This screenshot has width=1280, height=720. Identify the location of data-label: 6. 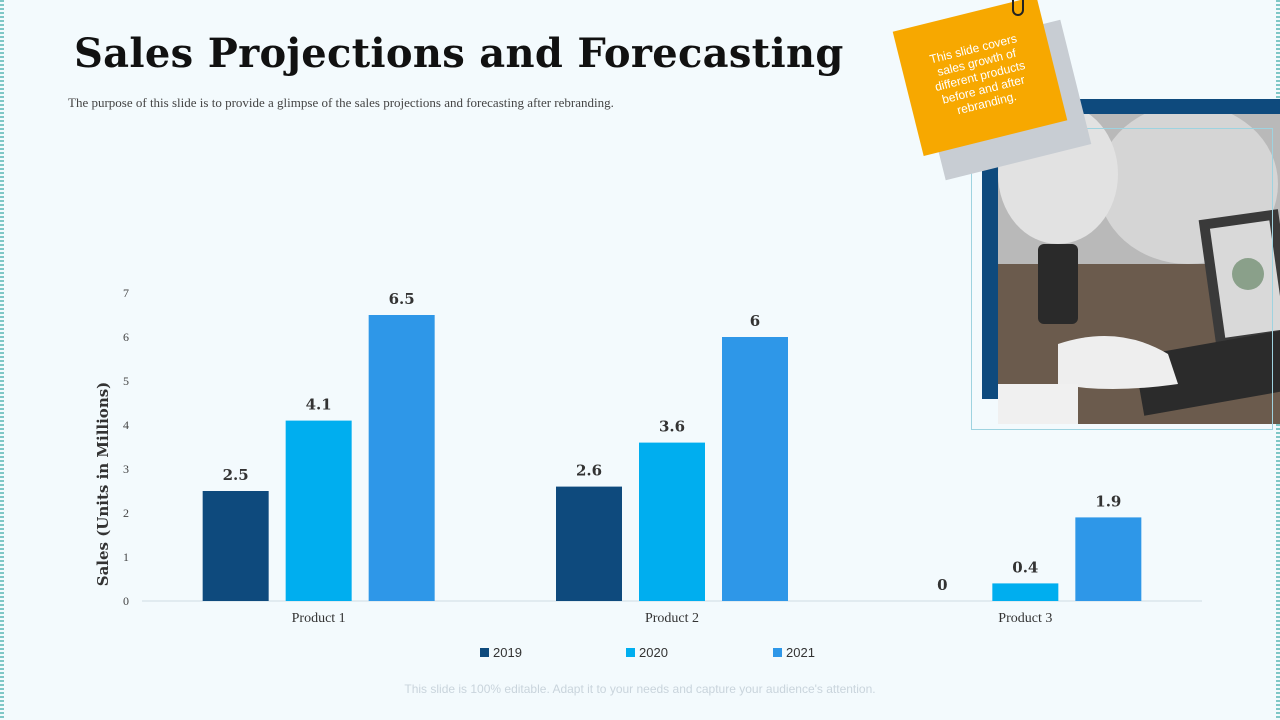
(755, 321).